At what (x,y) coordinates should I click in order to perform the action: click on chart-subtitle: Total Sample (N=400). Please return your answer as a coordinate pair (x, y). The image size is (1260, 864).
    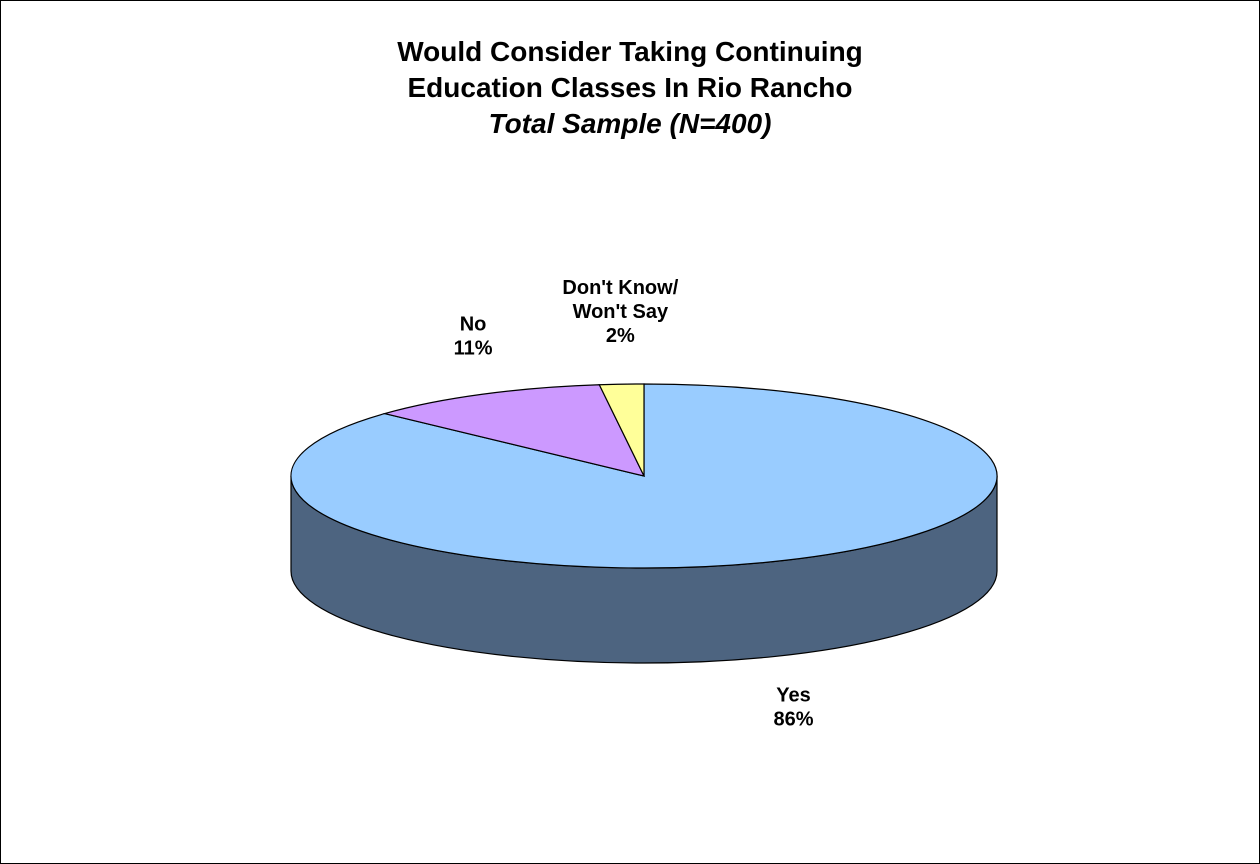
    Looking at the image, I should click on (630, 123).